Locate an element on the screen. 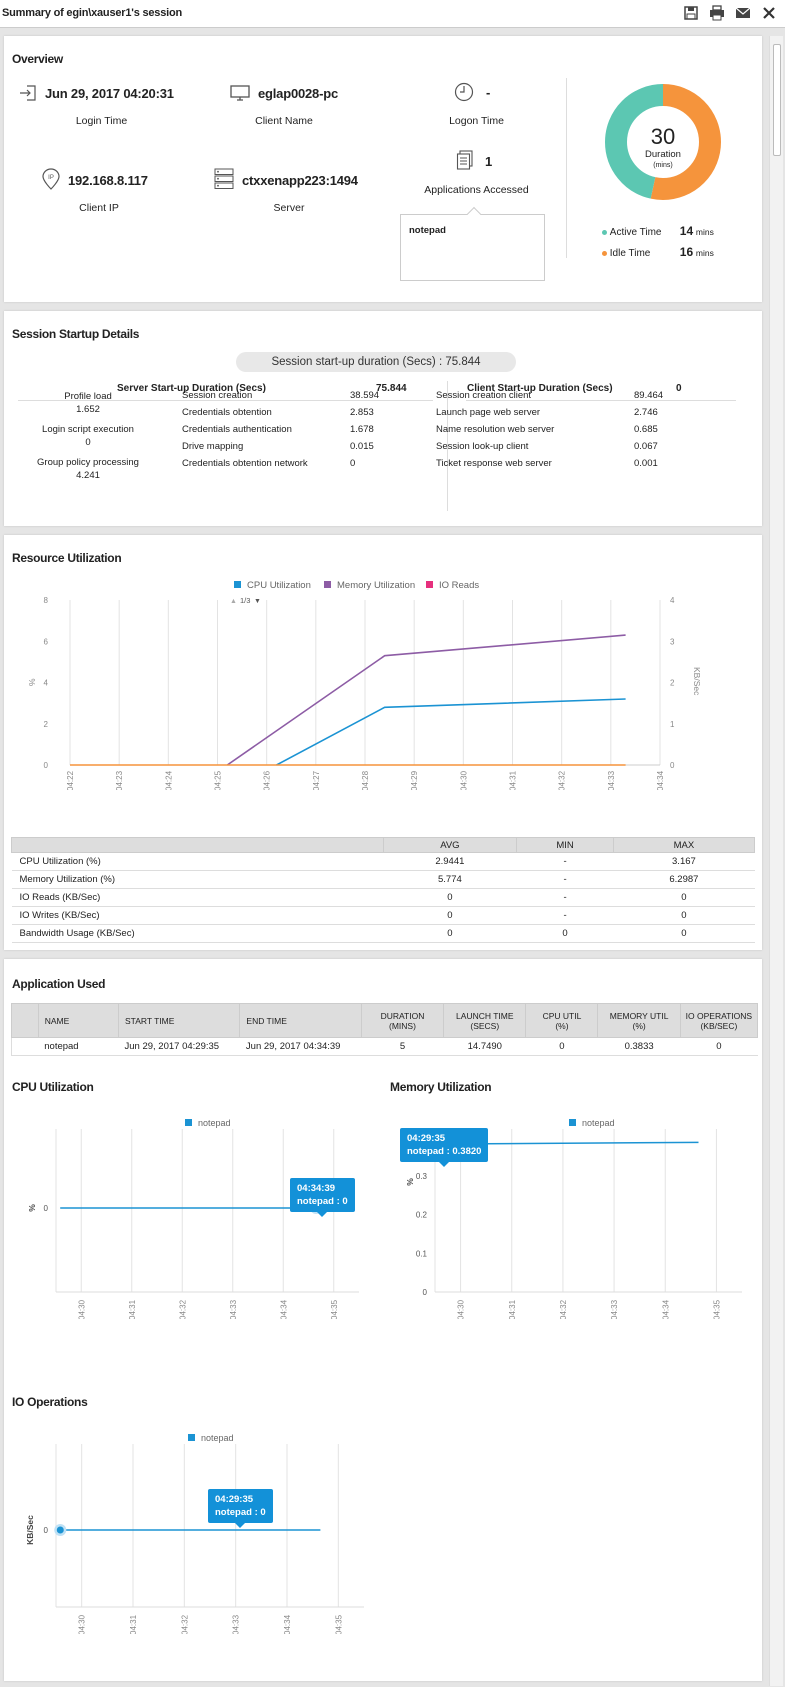 The image size is (785, 1687). app-table-header: LAUNCH TIME (SECS) is located at coordinates (485, 1020).